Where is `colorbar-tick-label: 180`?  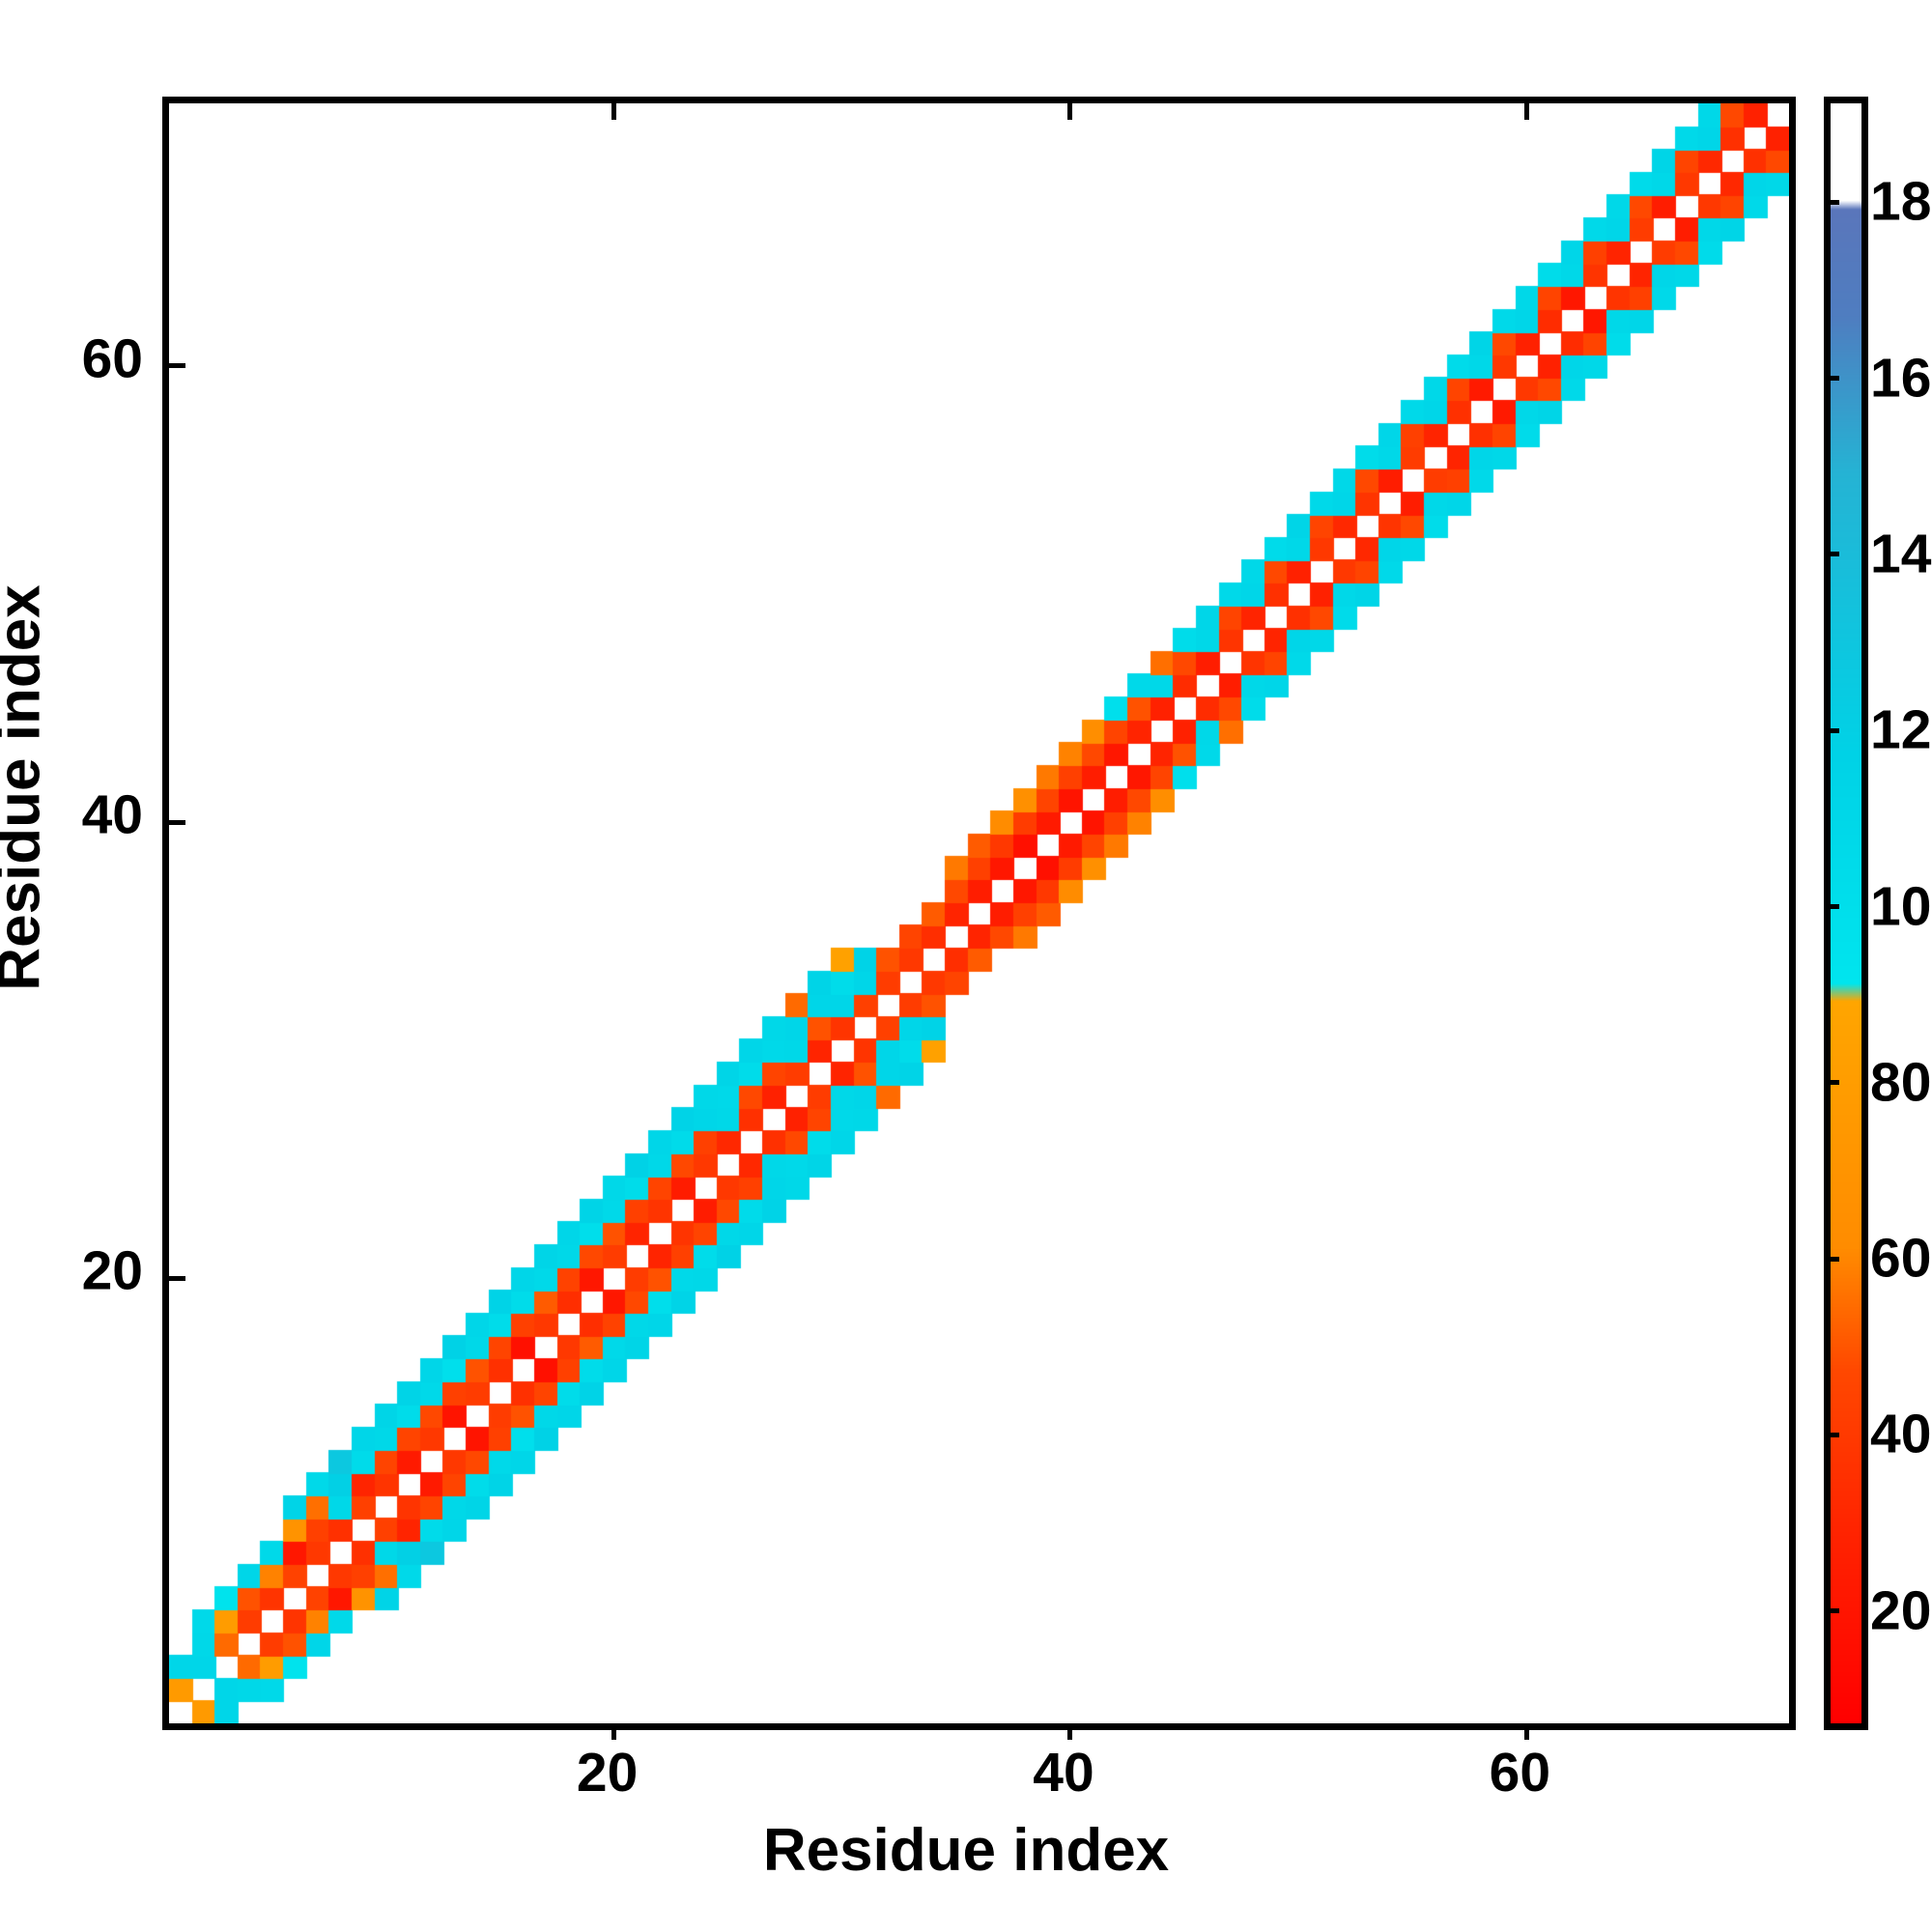 colorbar-tick-label: 180 is located at coordinates (1901, 201).